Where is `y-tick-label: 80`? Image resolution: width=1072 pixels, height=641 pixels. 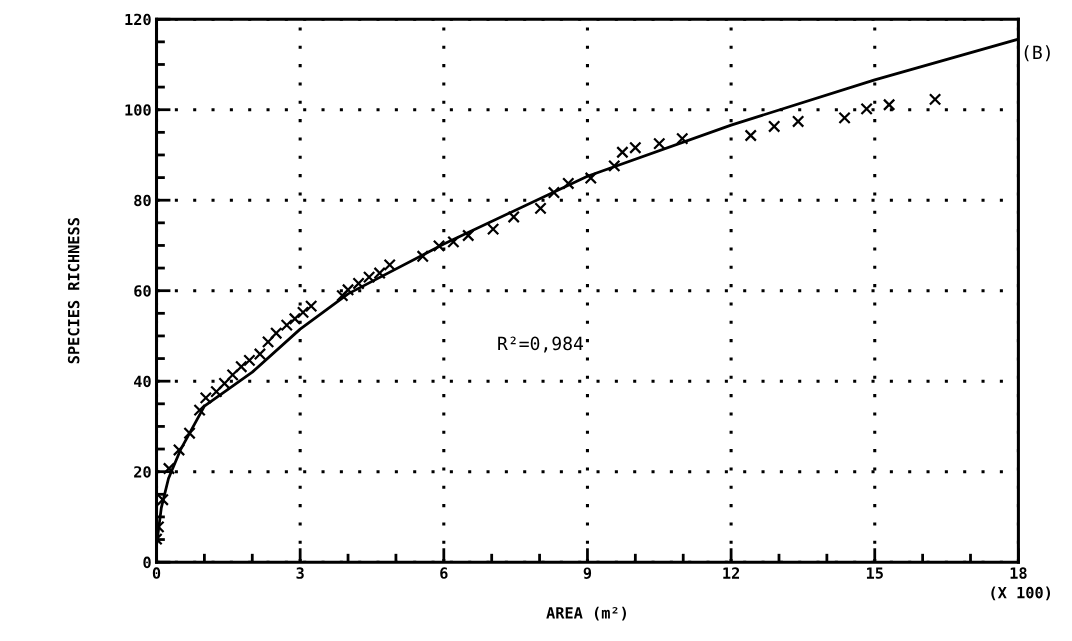
y-tick-label: 80 is located at coordinates (142, 200).